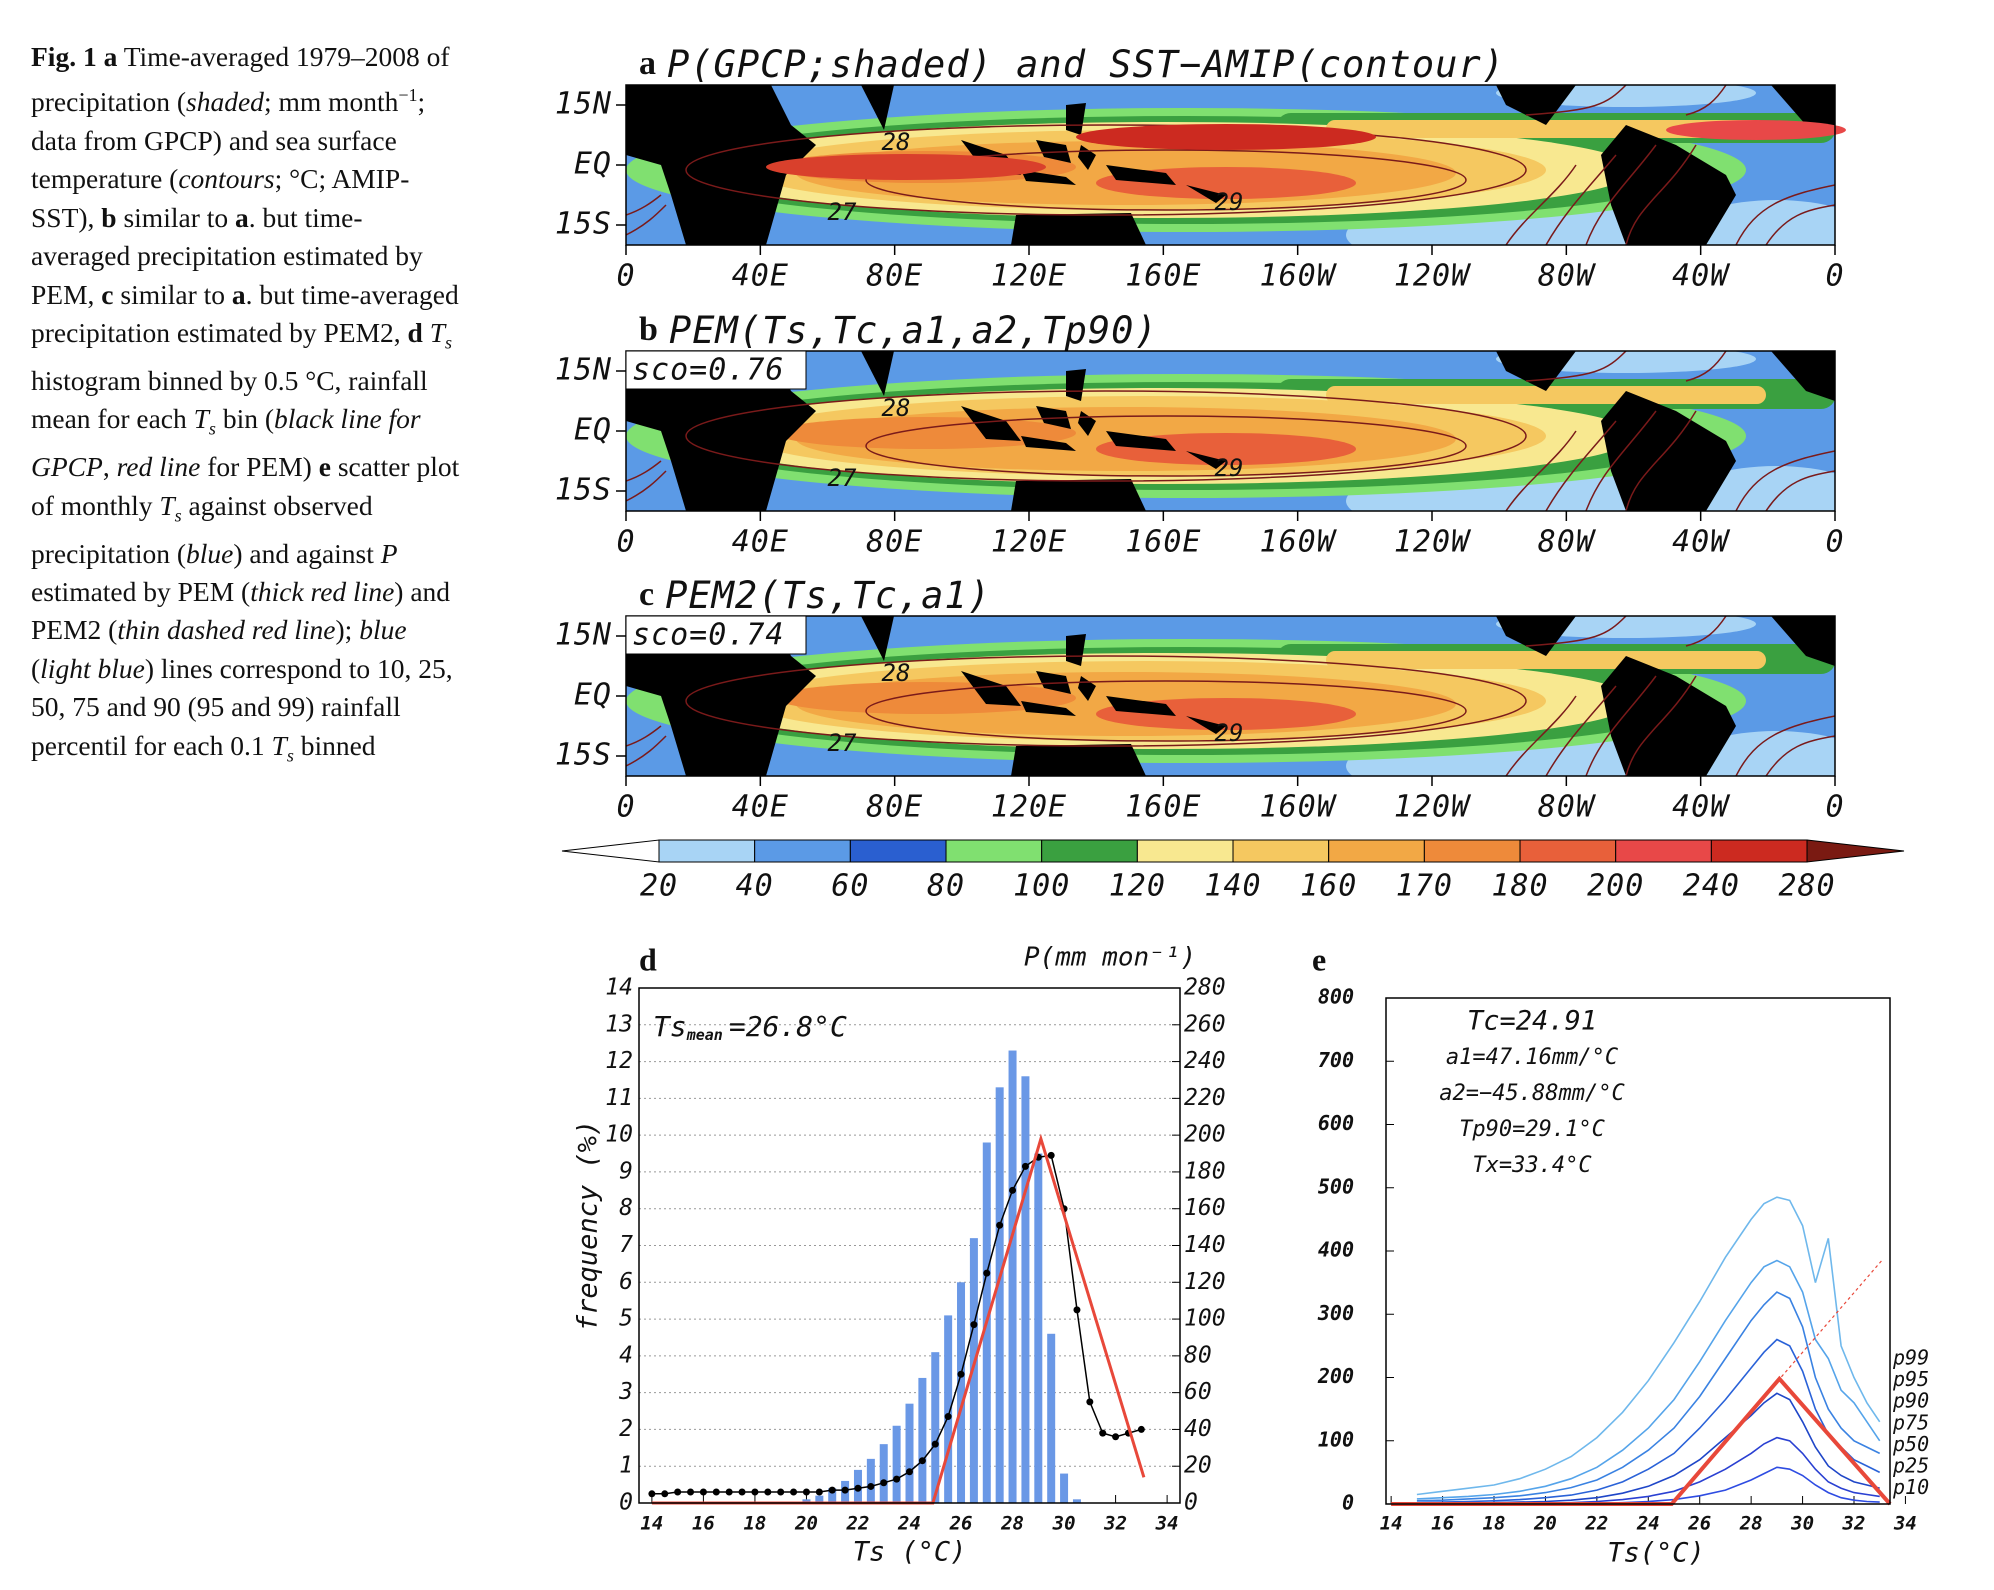 Image resolution: width=1994 pixels, height=1590 pixels. Describe the element at coordinates (651, 1524) in the screenshot. I see `x-tick-label: 14` at that location.